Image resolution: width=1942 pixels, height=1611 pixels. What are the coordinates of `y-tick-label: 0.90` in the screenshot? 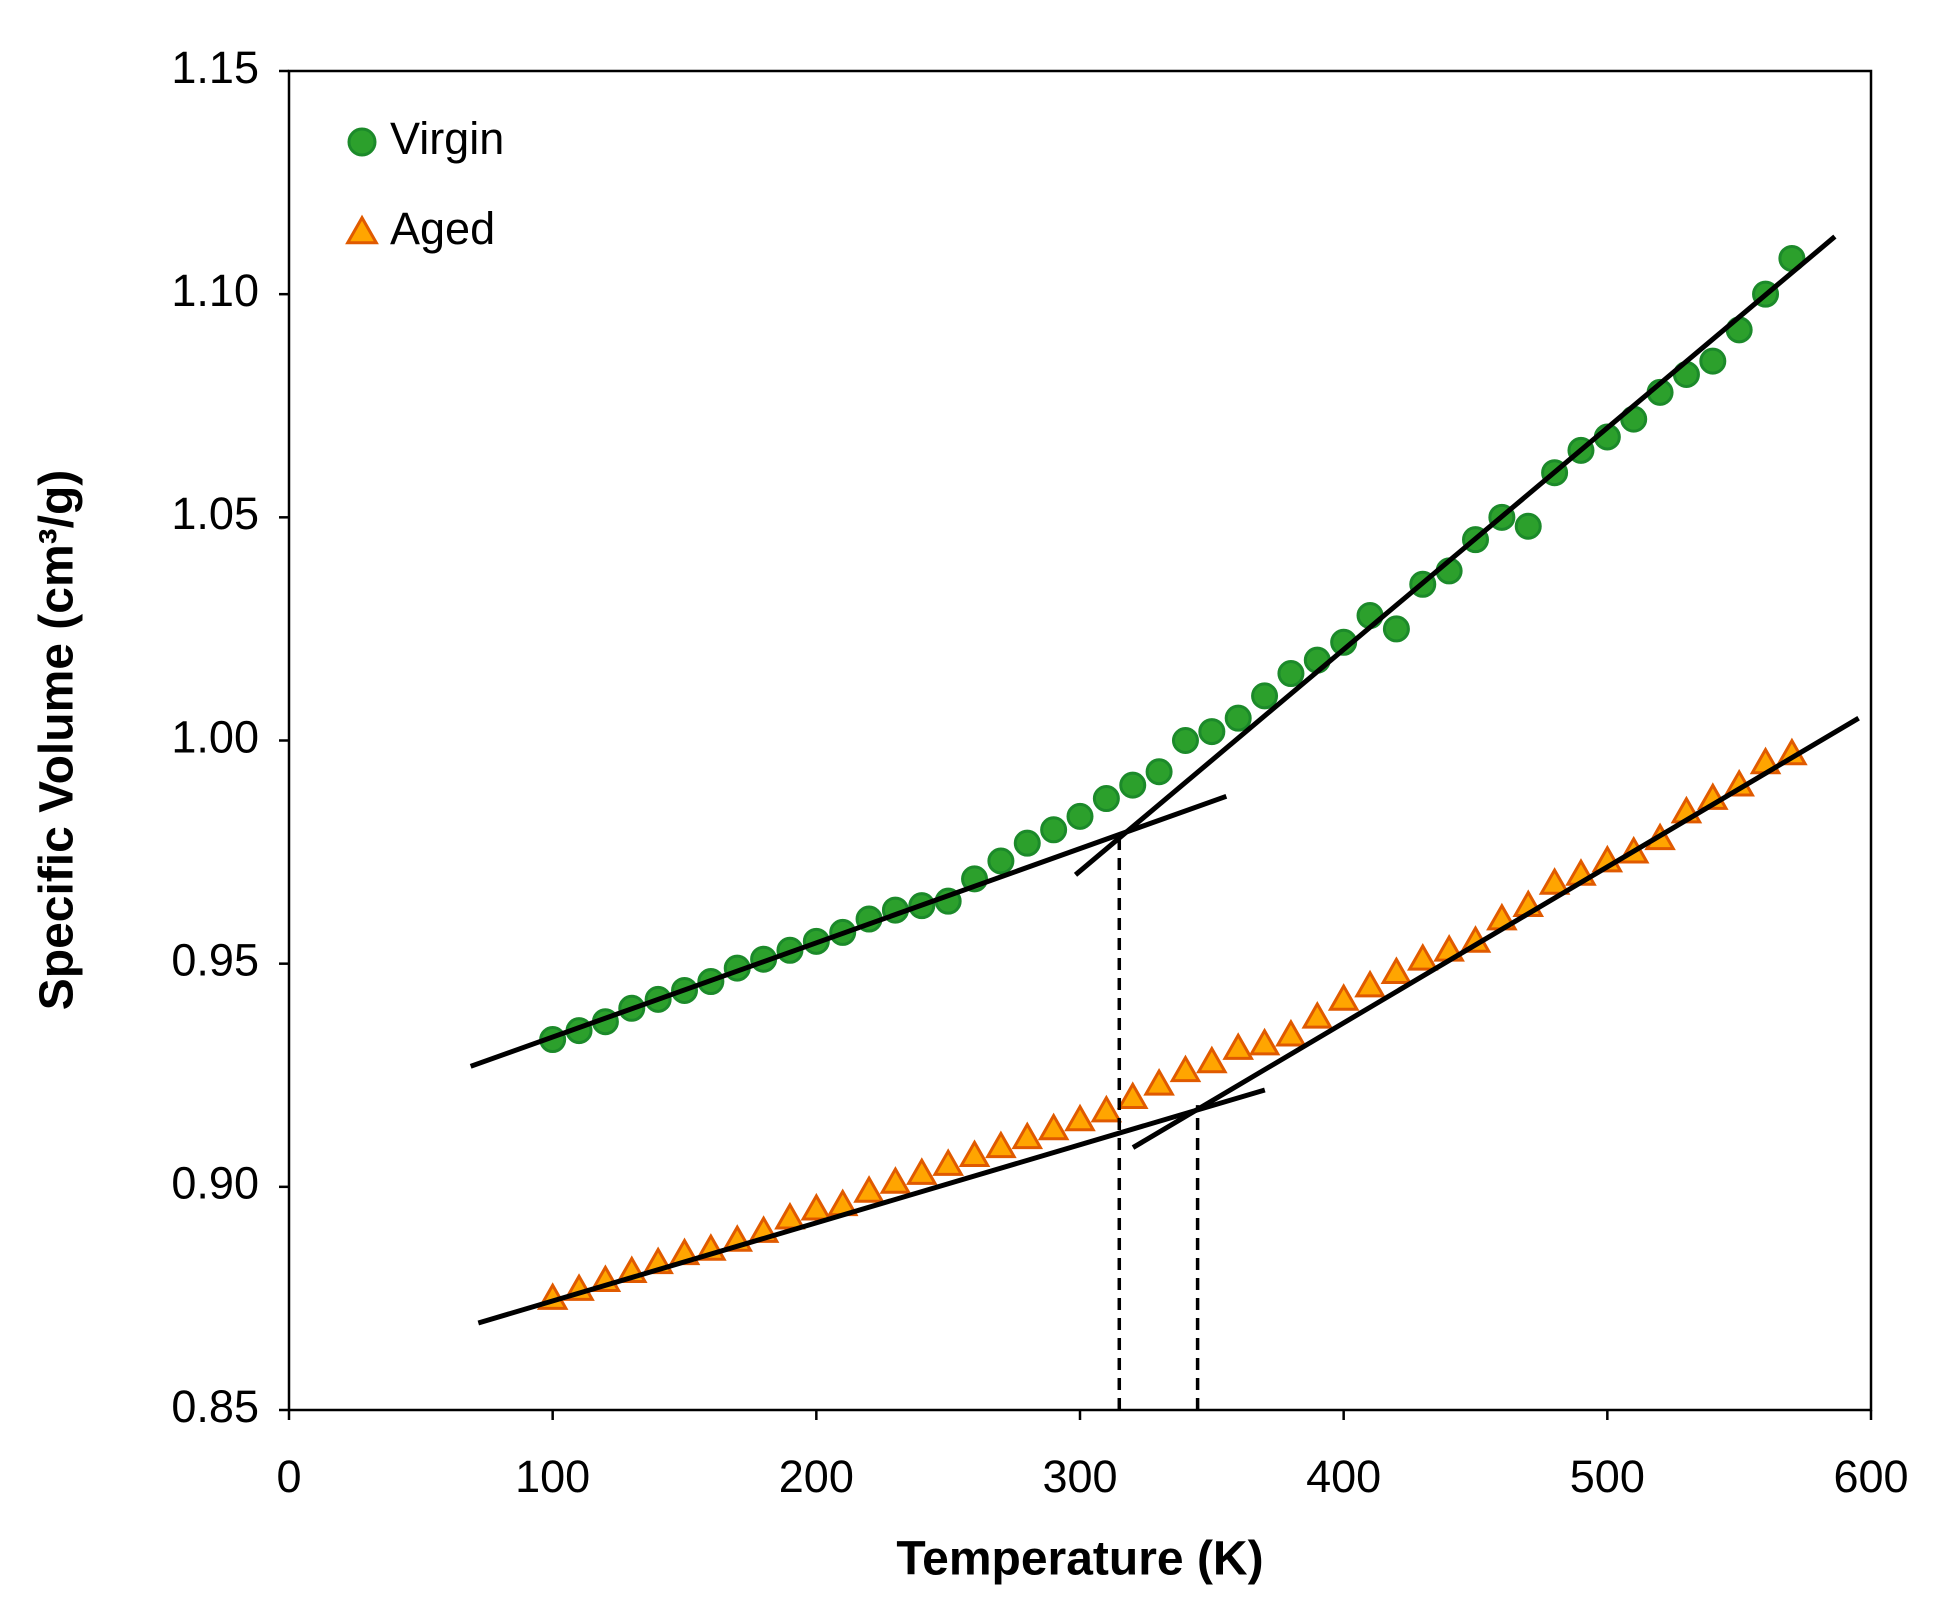 It's located at (215, 1183).